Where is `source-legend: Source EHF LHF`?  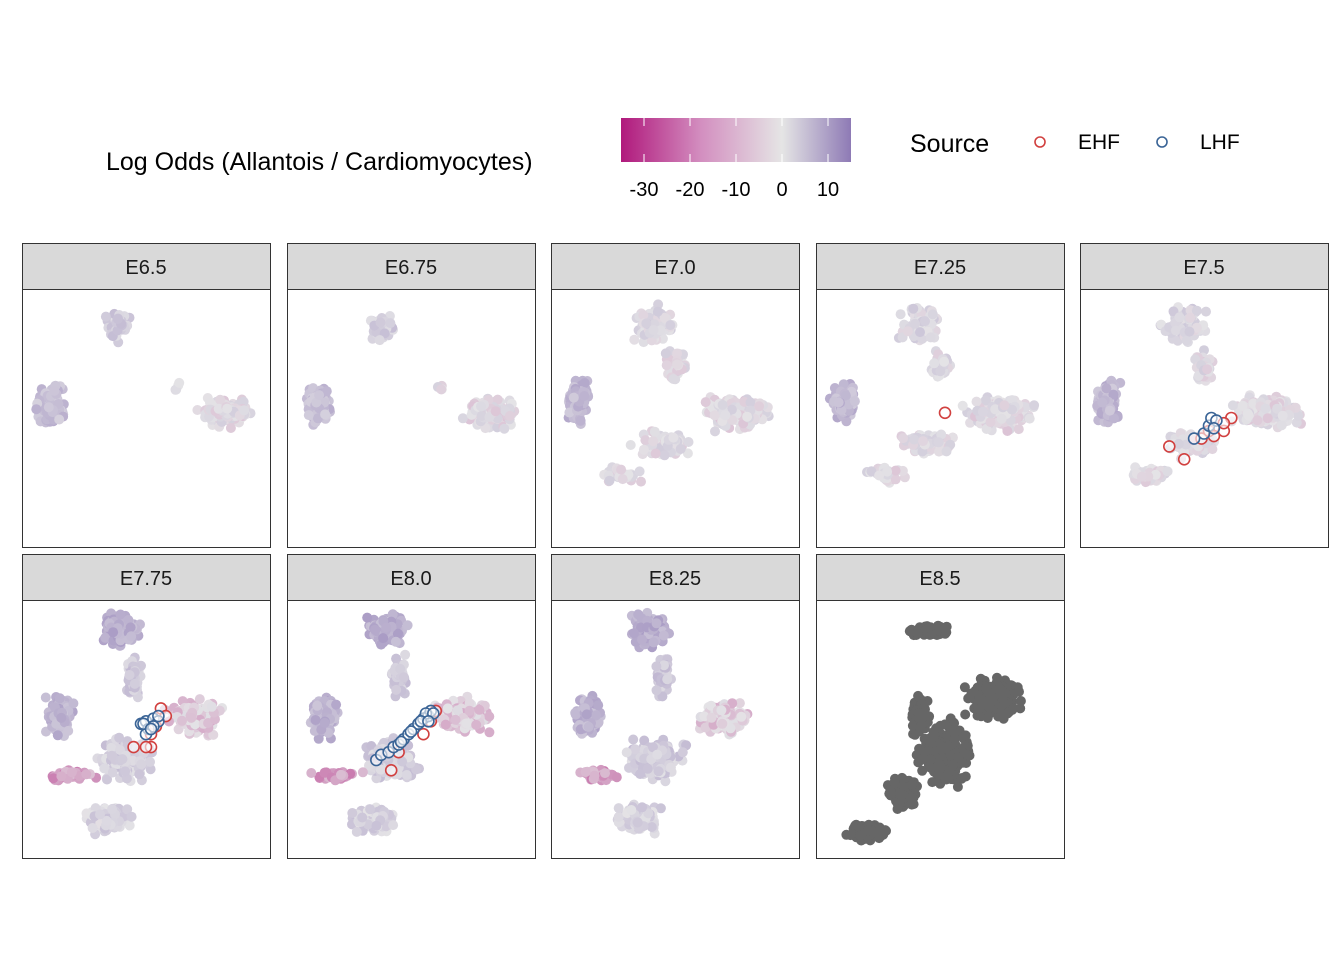
source-legend: Source EHF LHF is located at coordinates (1075, 144).